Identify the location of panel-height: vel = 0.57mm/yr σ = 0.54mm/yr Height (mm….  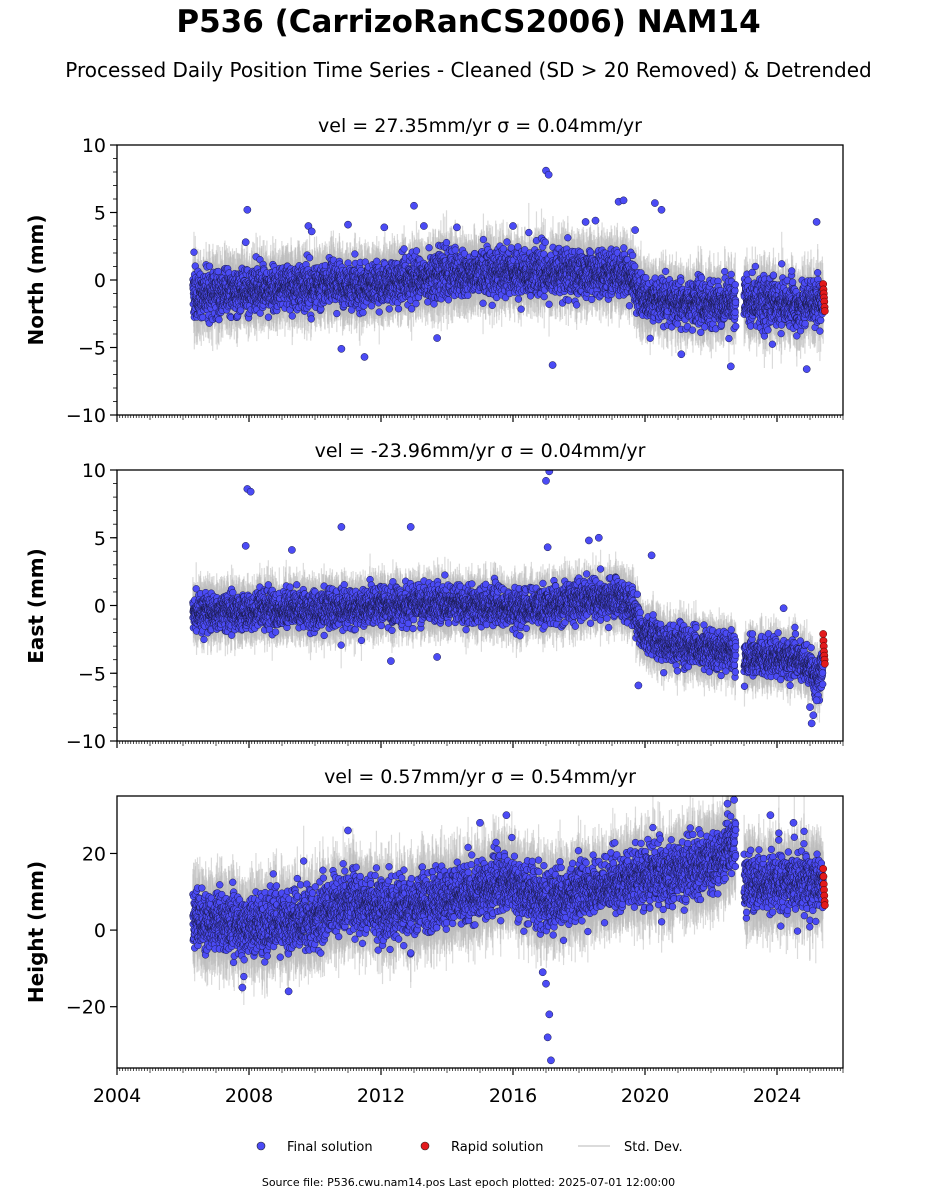
(330, 884).